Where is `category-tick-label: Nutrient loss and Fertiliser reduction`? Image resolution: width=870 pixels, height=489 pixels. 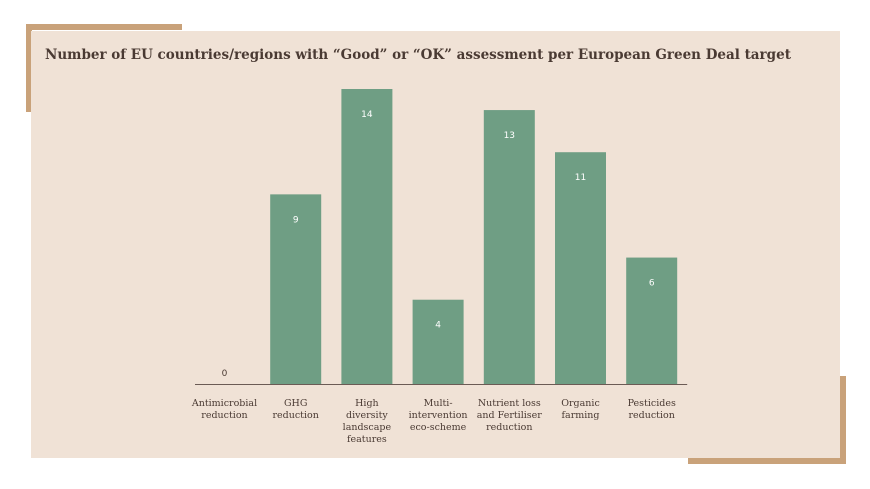 category-tick-label: Nutrient loss and Fertiliser reduction is located at coordinates (510, 415).